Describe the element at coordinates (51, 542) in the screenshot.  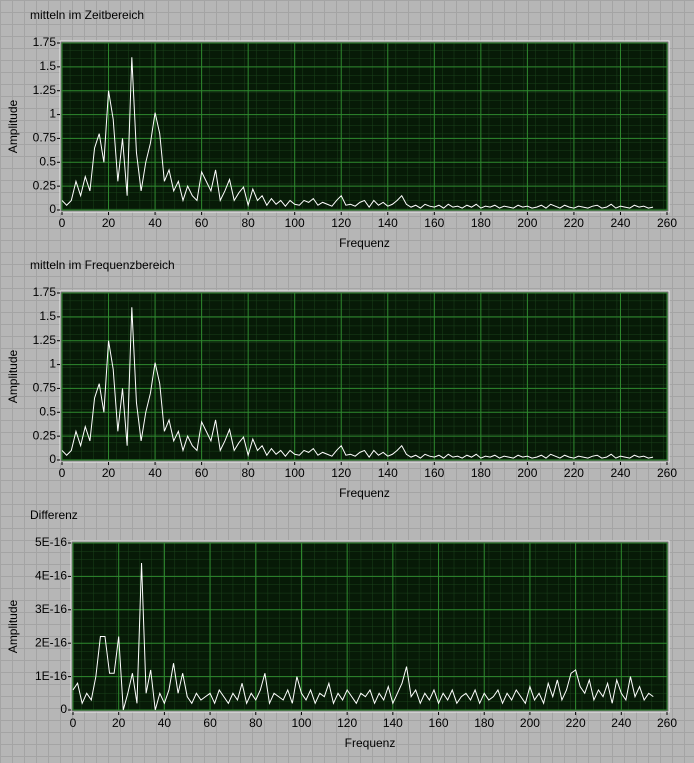
I see `y-tick-label: 5E-16` at that location.